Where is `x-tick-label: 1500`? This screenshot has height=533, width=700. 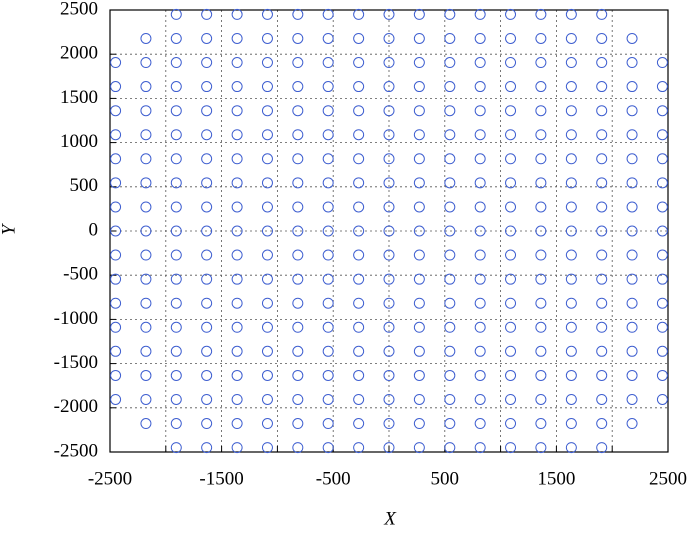 x-tick-label: 1500 is located at coordinates (556, 478).